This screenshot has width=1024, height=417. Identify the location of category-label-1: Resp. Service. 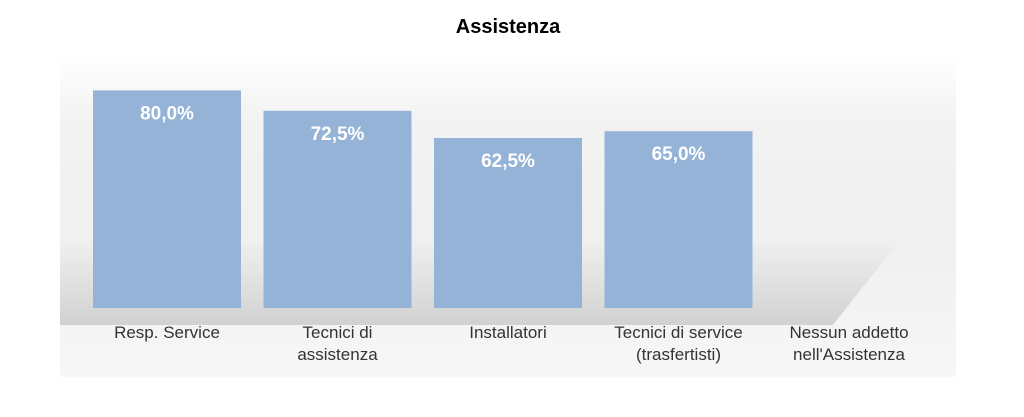
(167, 332).